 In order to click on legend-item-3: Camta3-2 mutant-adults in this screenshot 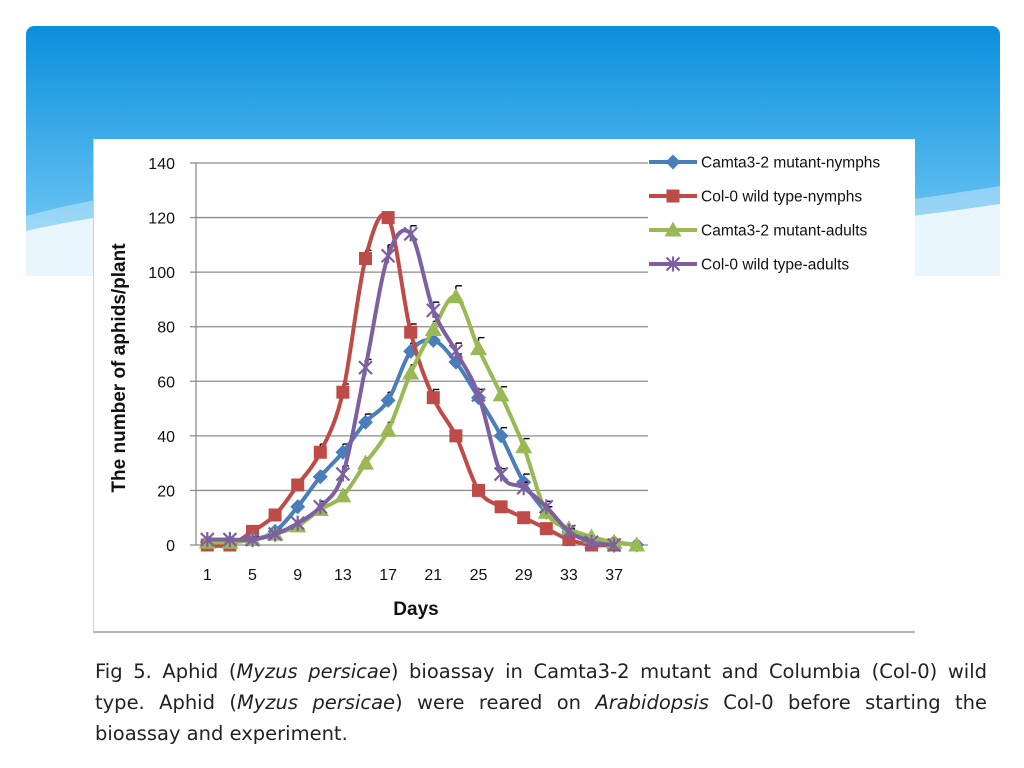, I will do `click(758, 230)`.